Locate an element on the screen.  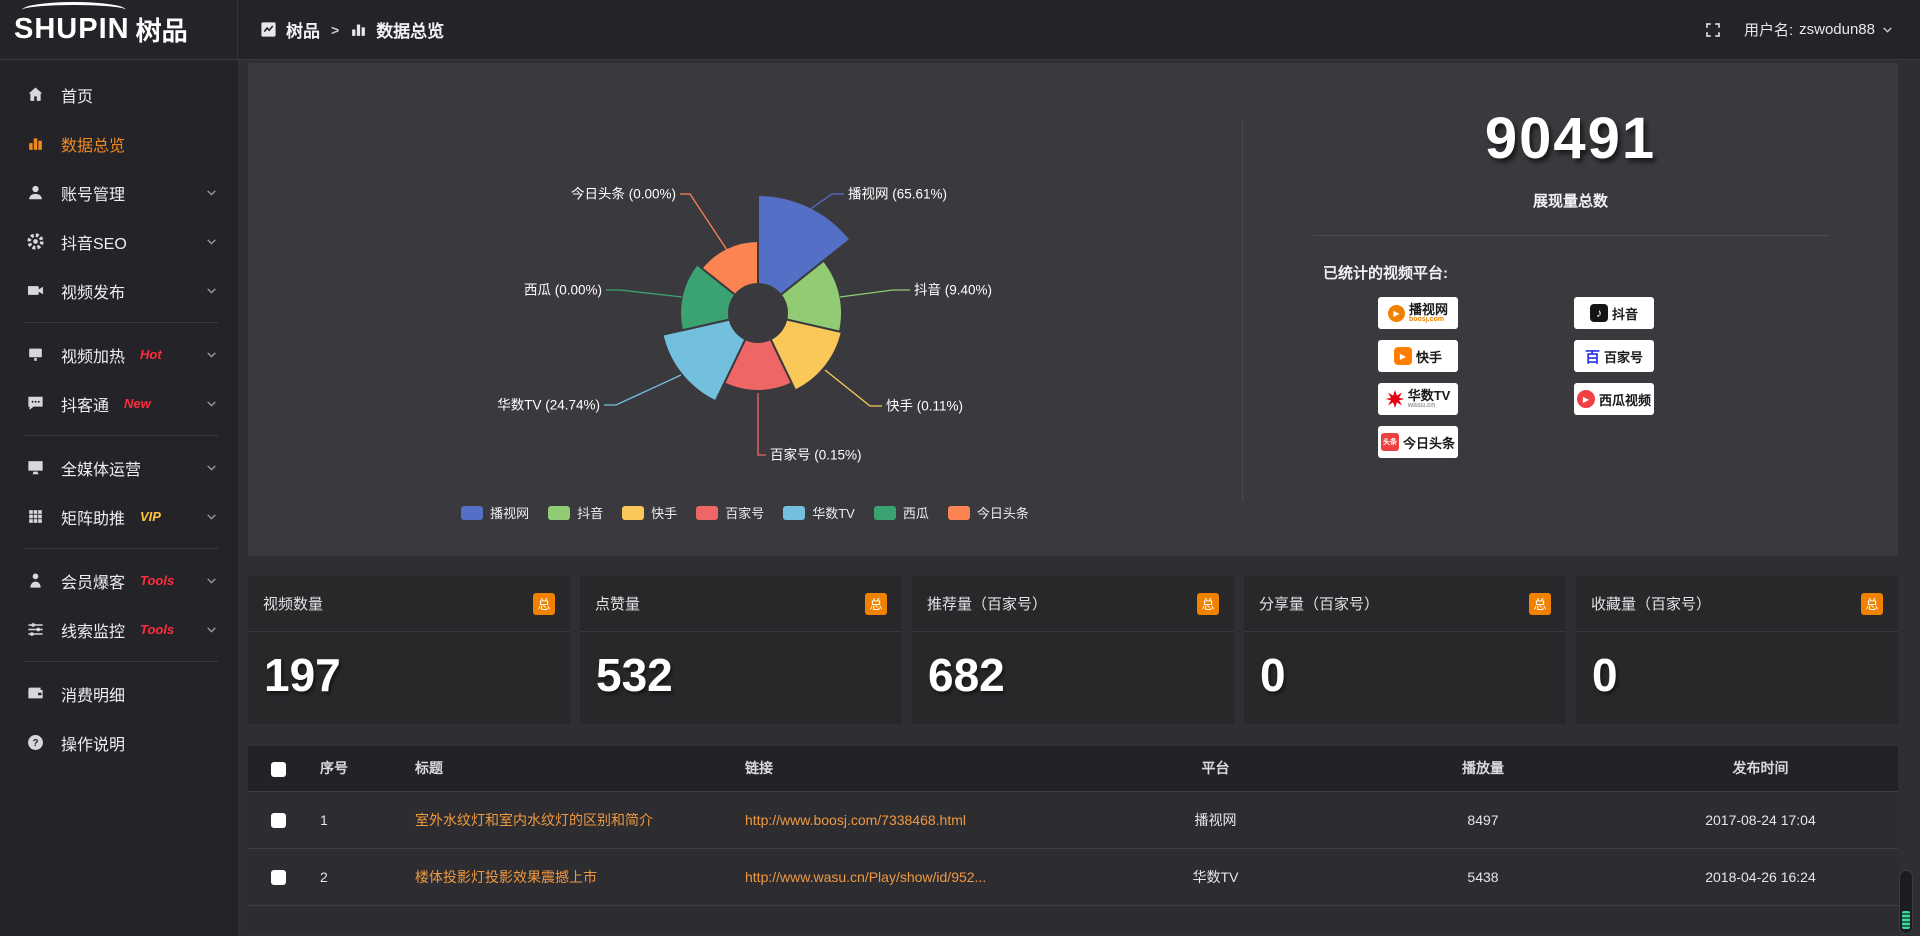
legend-label: 今日头条 is located at coordinates (1002, 513).